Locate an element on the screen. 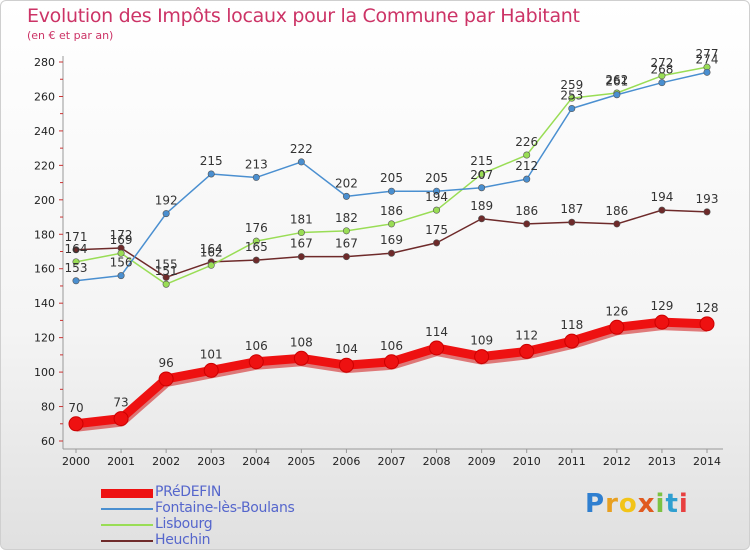 The width and height of the screenshot is (750, 550). data-label-prdefin: 112 is located at coordinates (526, 335).